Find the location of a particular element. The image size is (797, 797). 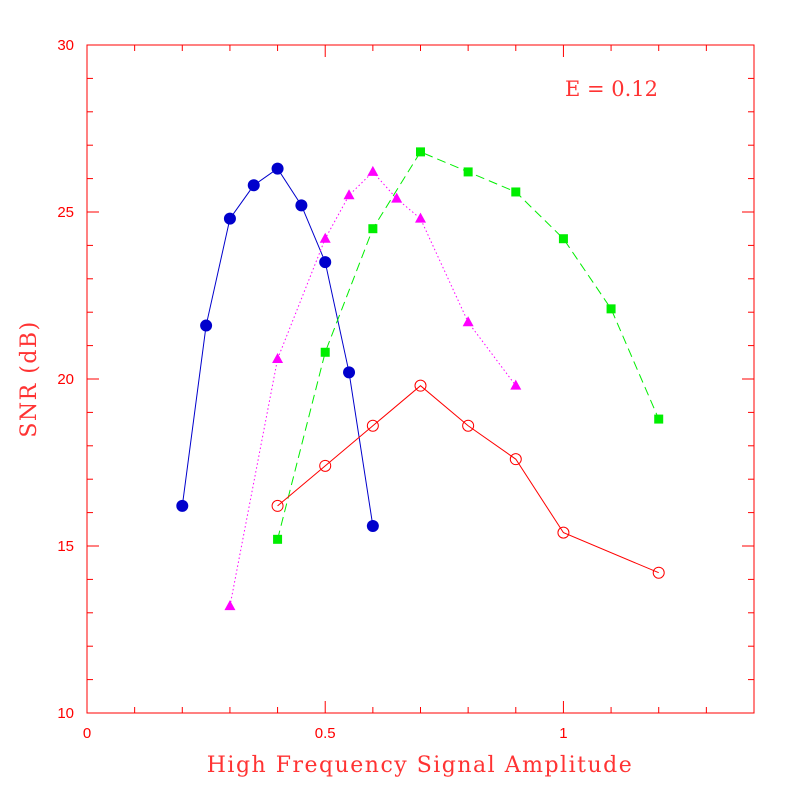

x-tick-label: 0 is located at coordinates (87, 733).